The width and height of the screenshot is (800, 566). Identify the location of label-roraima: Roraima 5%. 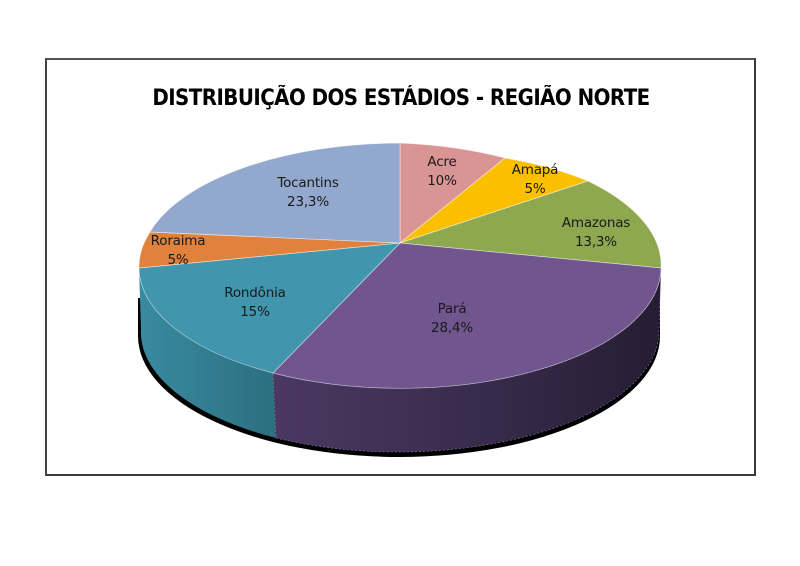
(178, 251).